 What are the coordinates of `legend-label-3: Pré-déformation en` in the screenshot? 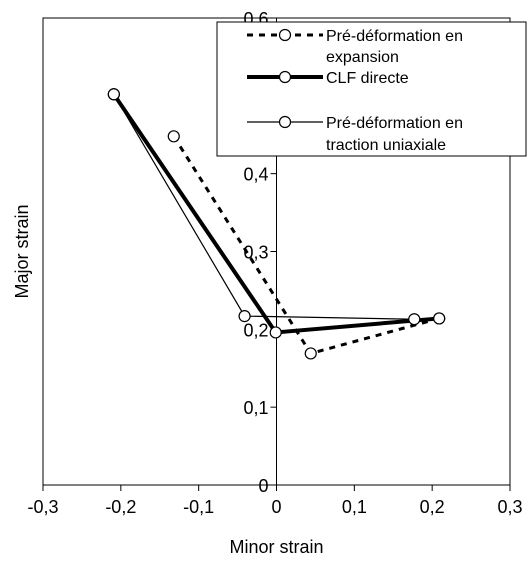 It's located at (394, 123).